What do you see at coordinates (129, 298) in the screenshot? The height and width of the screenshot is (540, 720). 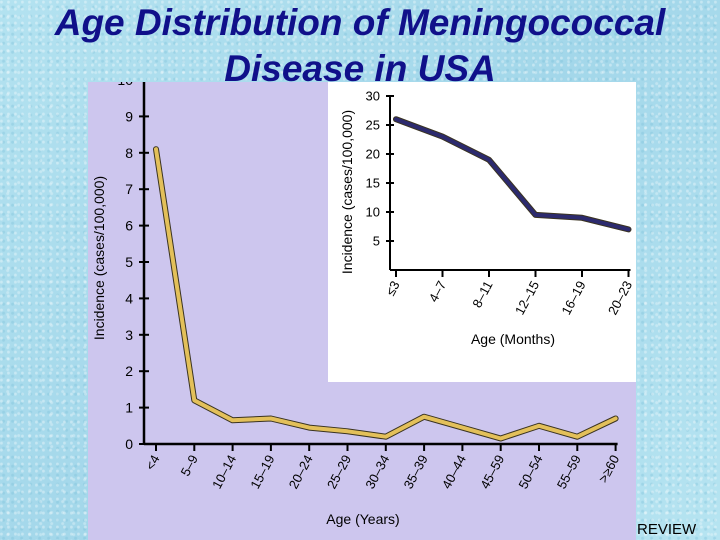 I see `main-y-tick-label: 4` at bounding box center [129, 298].